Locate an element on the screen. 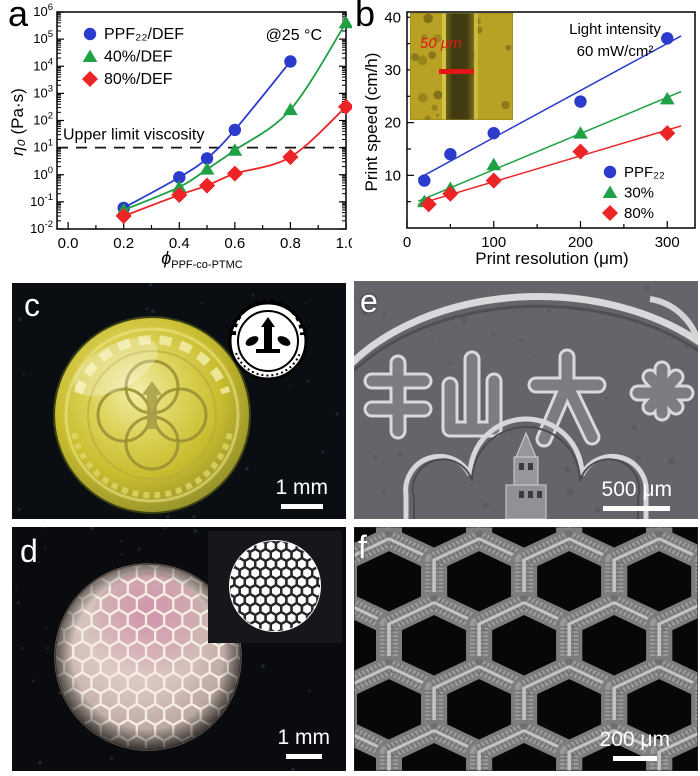 This screenshot has width=700, height=776. svg-text: 10⁻¹ is located at coordinates (41, 200).